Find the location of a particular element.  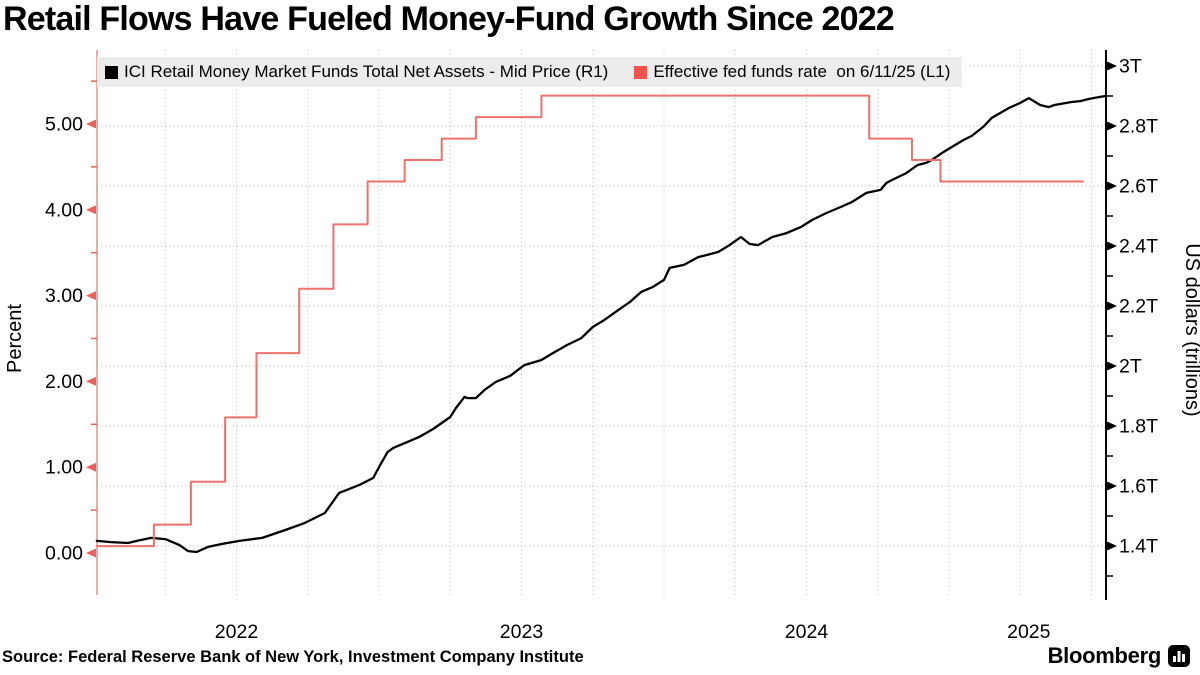

left-axis-tick-label: 5.00 is located at coordinates (64, 125).